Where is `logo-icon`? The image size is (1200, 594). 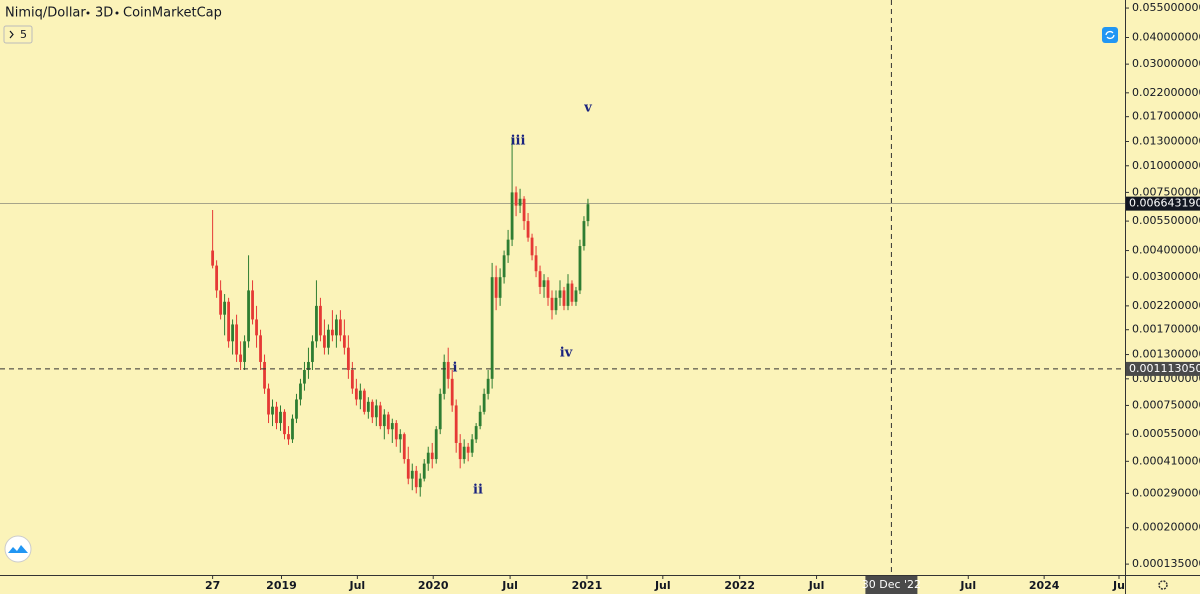 logo-icon is located at coordinates (18, 549).